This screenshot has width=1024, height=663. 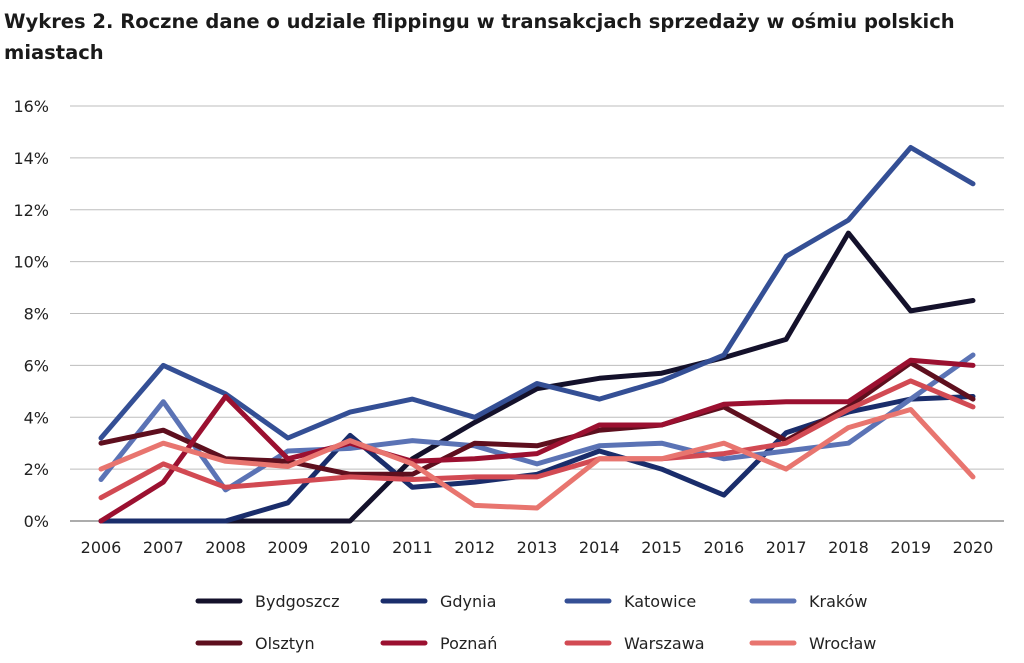 I want to click on x-tick-label: 2013, so click(x=537, y=547).